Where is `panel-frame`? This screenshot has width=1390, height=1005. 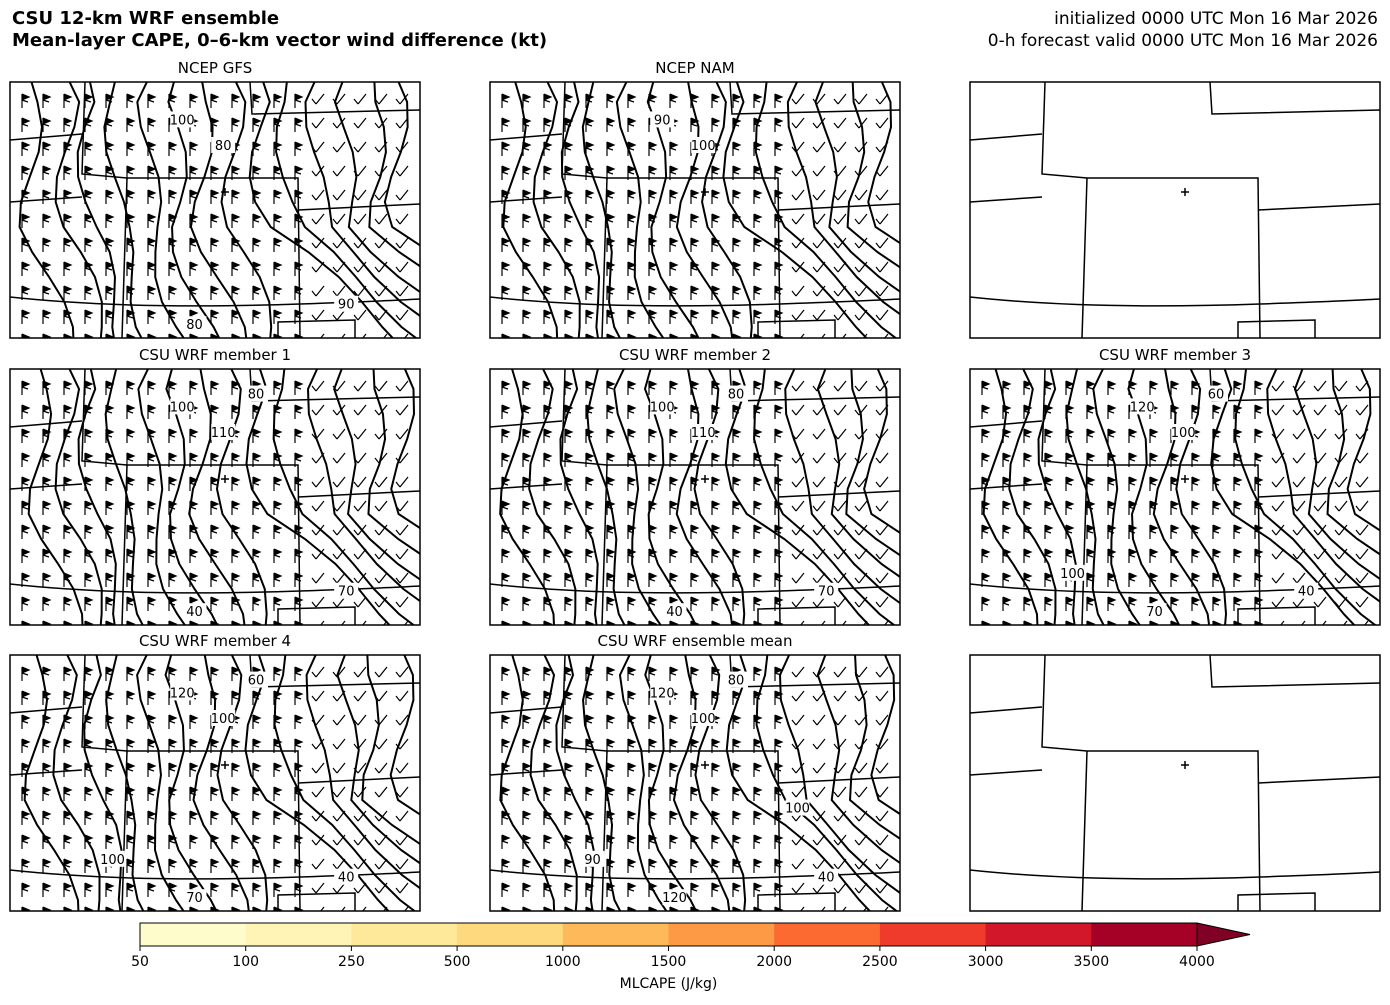
panel-frame is located at coordinates (215, 783).